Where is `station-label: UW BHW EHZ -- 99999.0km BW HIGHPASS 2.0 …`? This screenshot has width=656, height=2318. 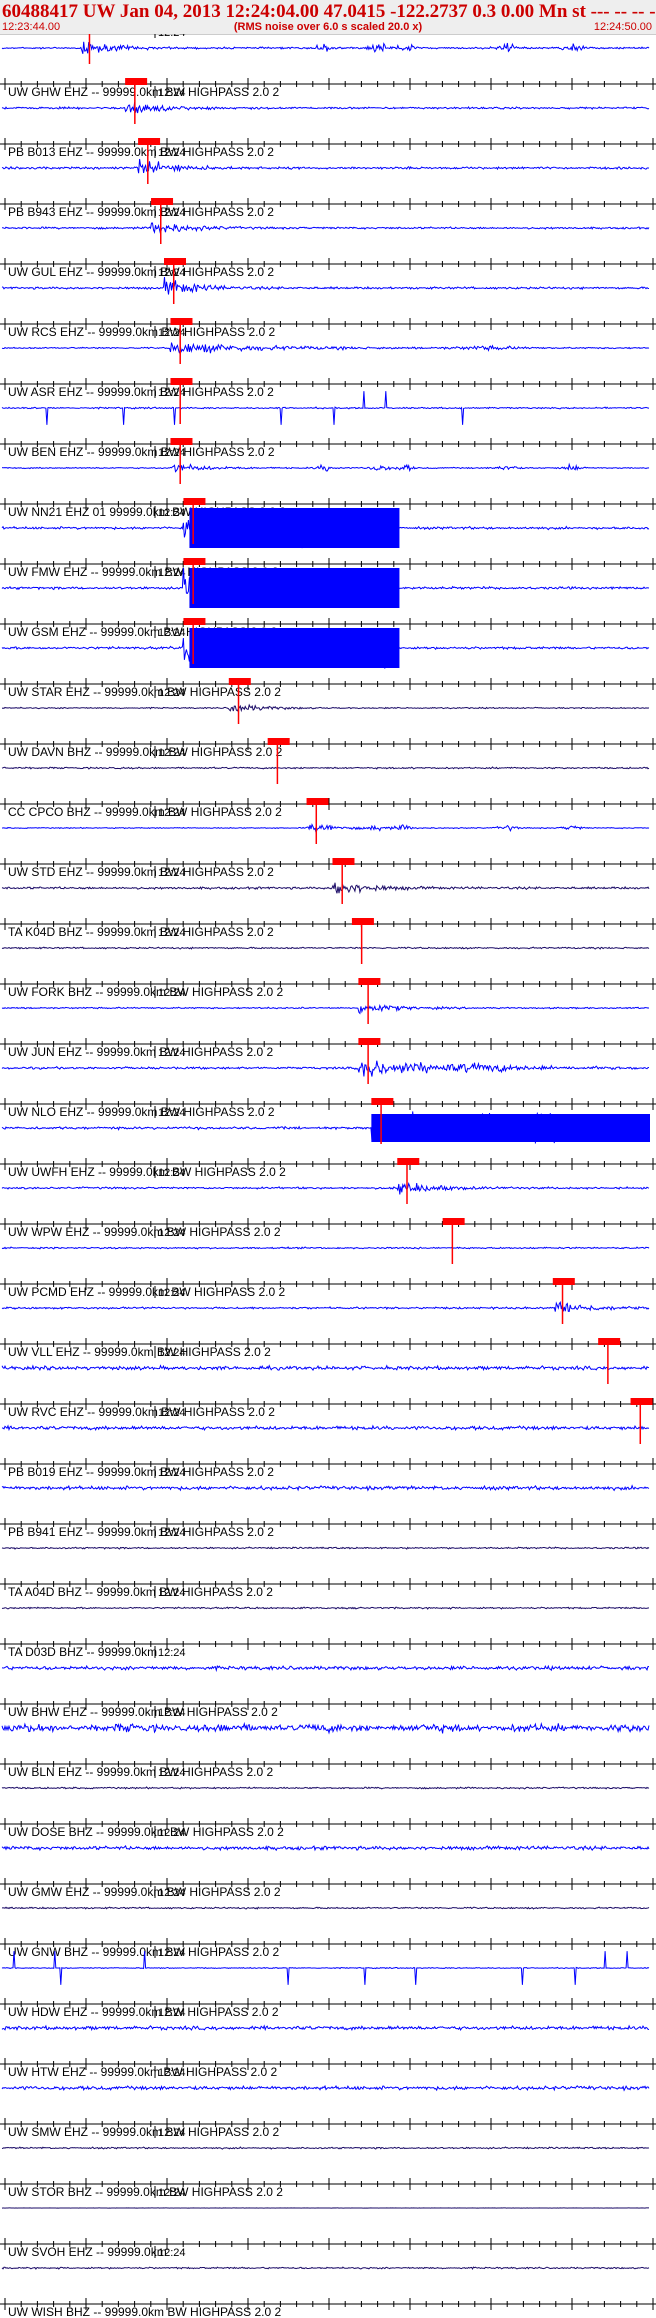
station-label: UW BHW EHZ -- 99999.0km BW HIGHPASS 2.0 … is located at coordinates (143, 1712).